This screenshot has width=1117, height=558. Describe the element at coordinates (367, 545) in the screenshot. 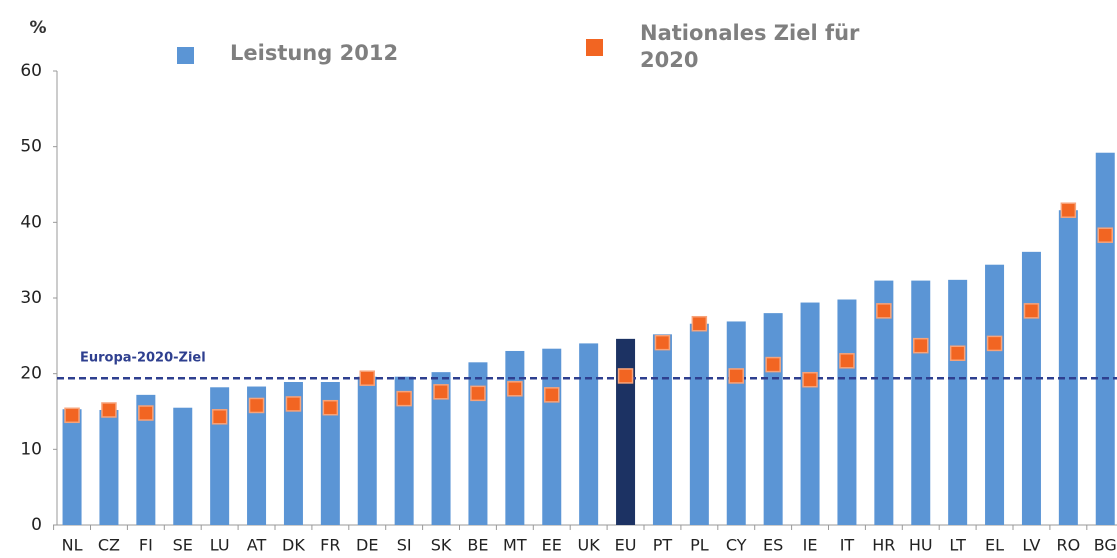

I see `x-tick-label: DE` at that location.